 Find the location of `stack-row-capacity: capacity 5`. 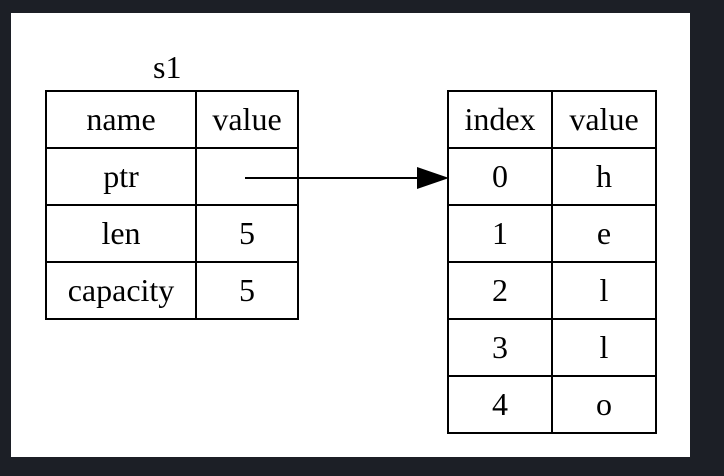

stack-row-capacity: capacity 5 is located at coordinates (172, 290).